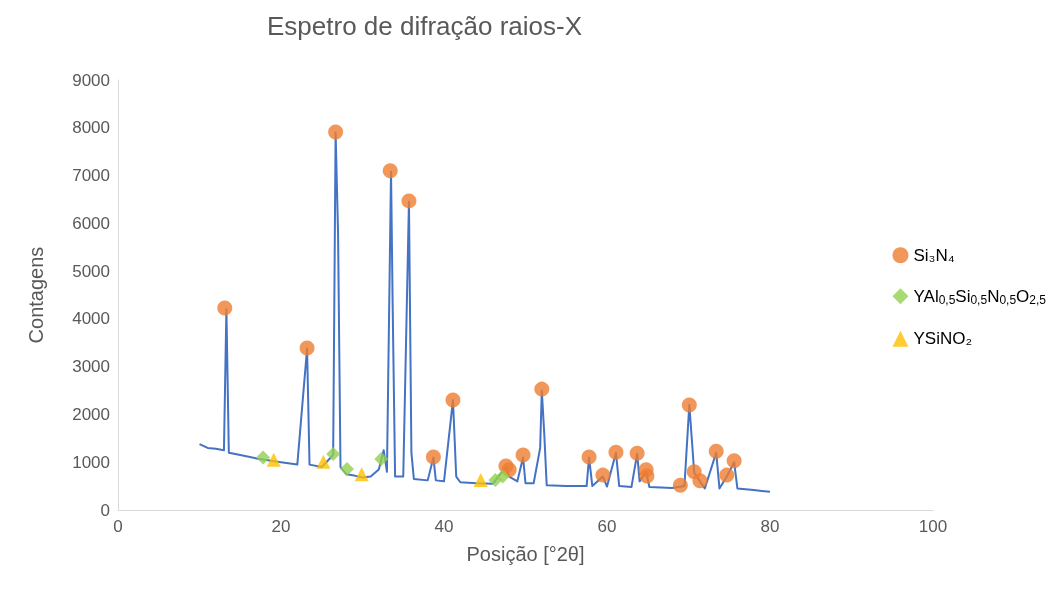  What do you see at coordinates (91, 128) in the screenshot?
I see `y-tick-label: 8000` at bounding box center [91, 128].